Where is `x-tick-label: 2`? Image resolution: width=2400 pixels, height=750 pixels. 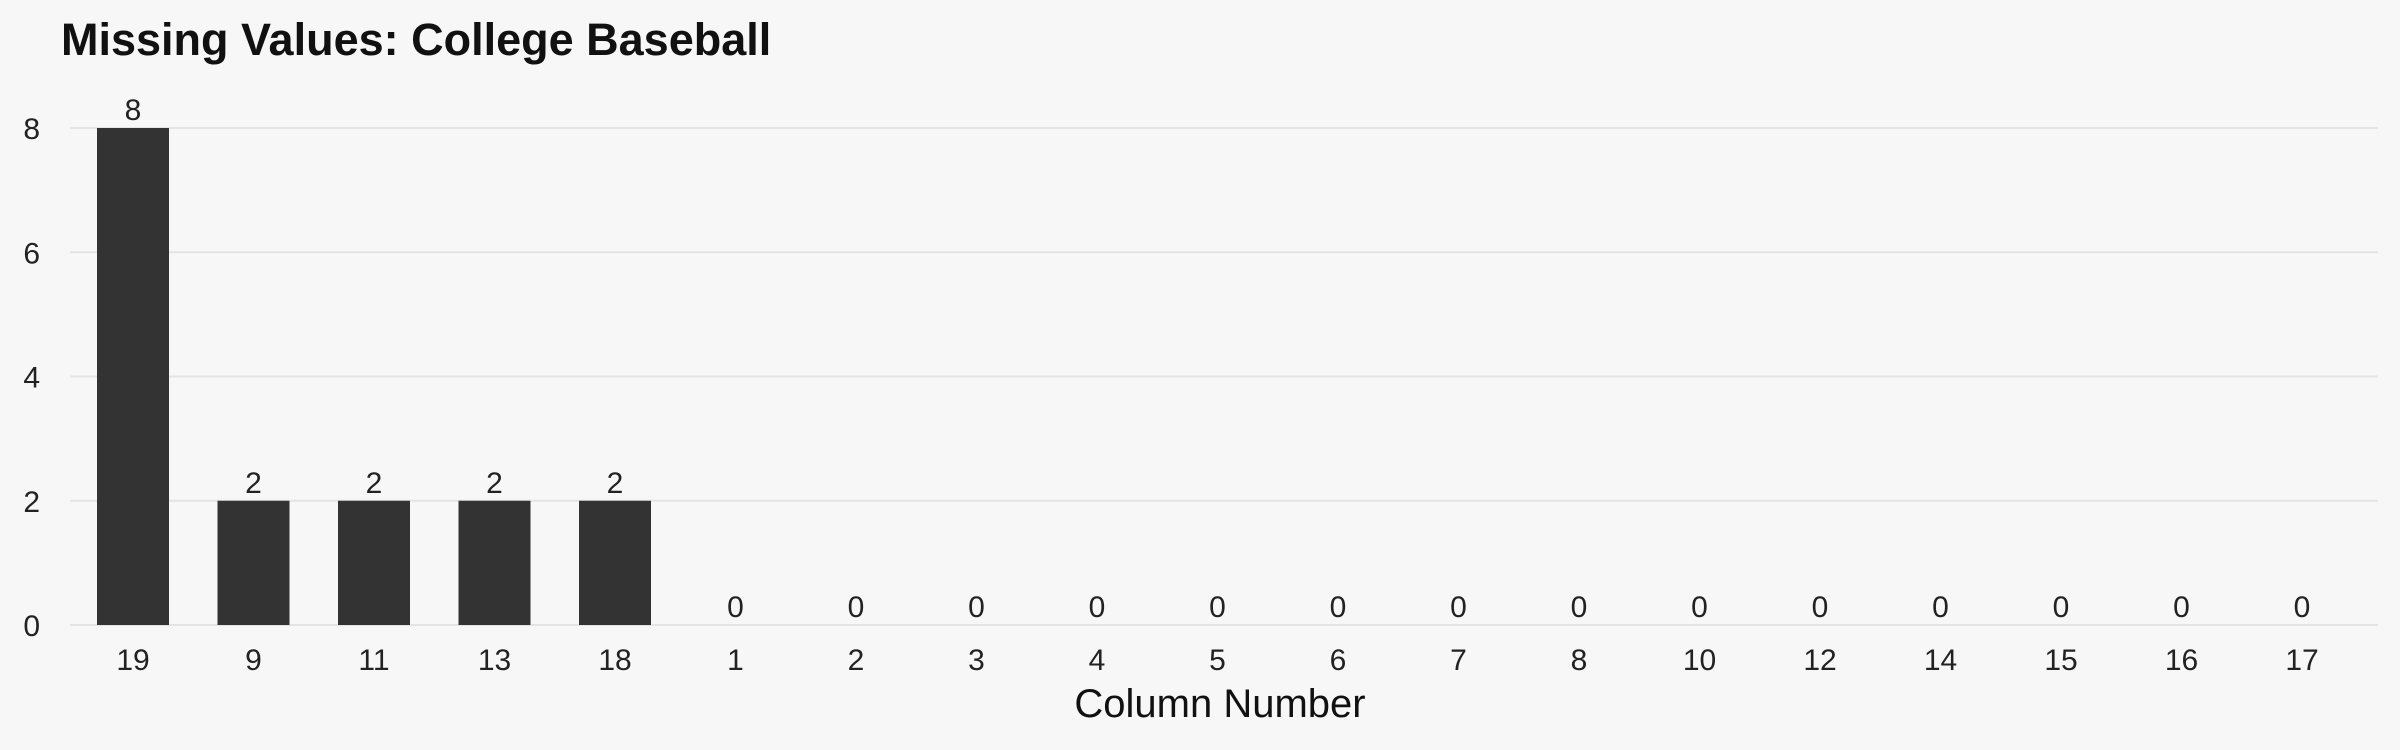
x-tick-label: 2 is located at coordinates (856, 660).